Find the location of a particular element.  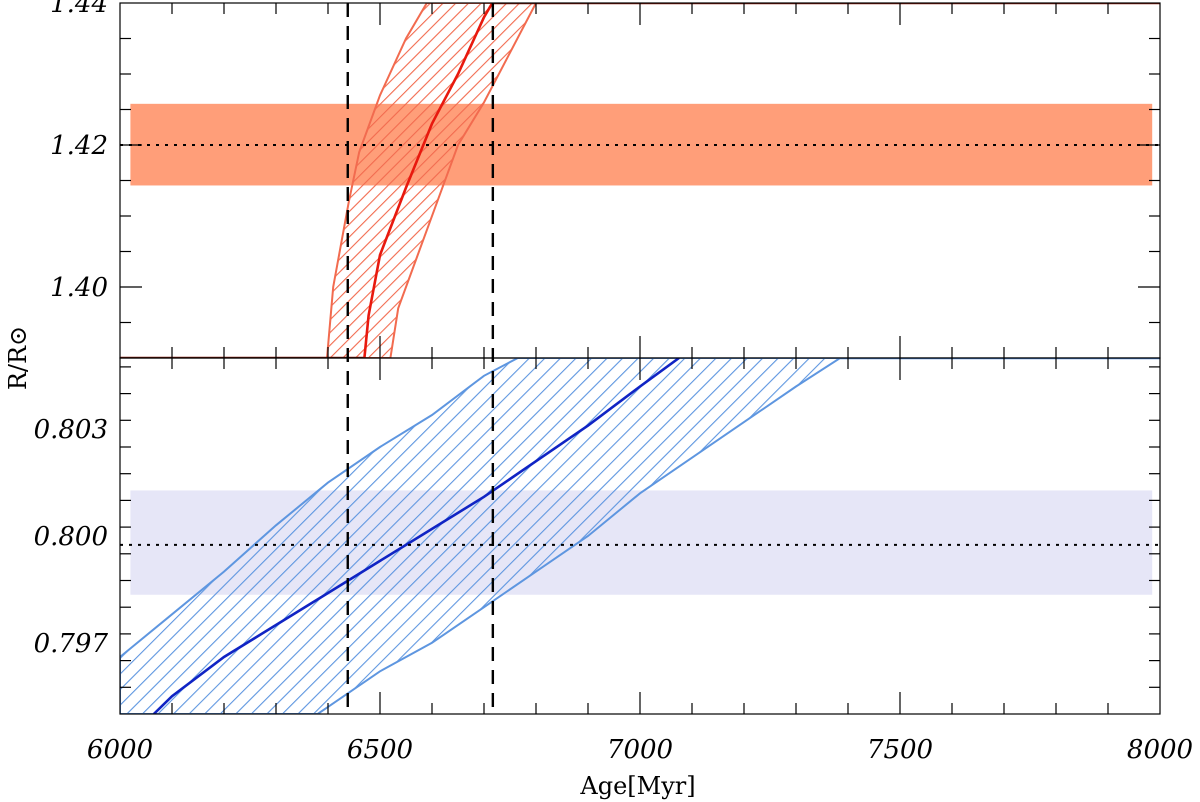

top-ytick-label: 1.40 is located at coordinates (79, 288).